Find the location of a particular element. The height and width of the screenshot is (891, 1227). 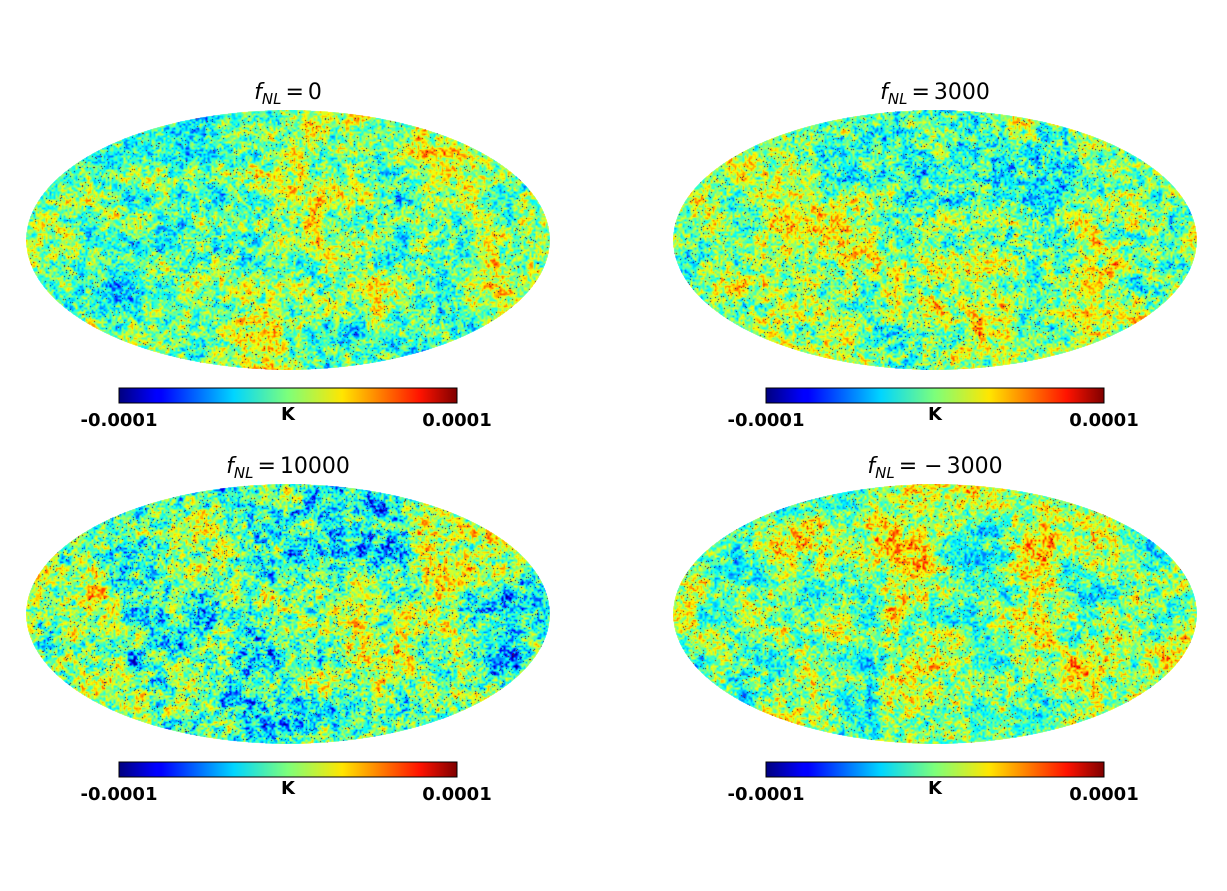

title-relation: = − is located at coordinates (921, 466).